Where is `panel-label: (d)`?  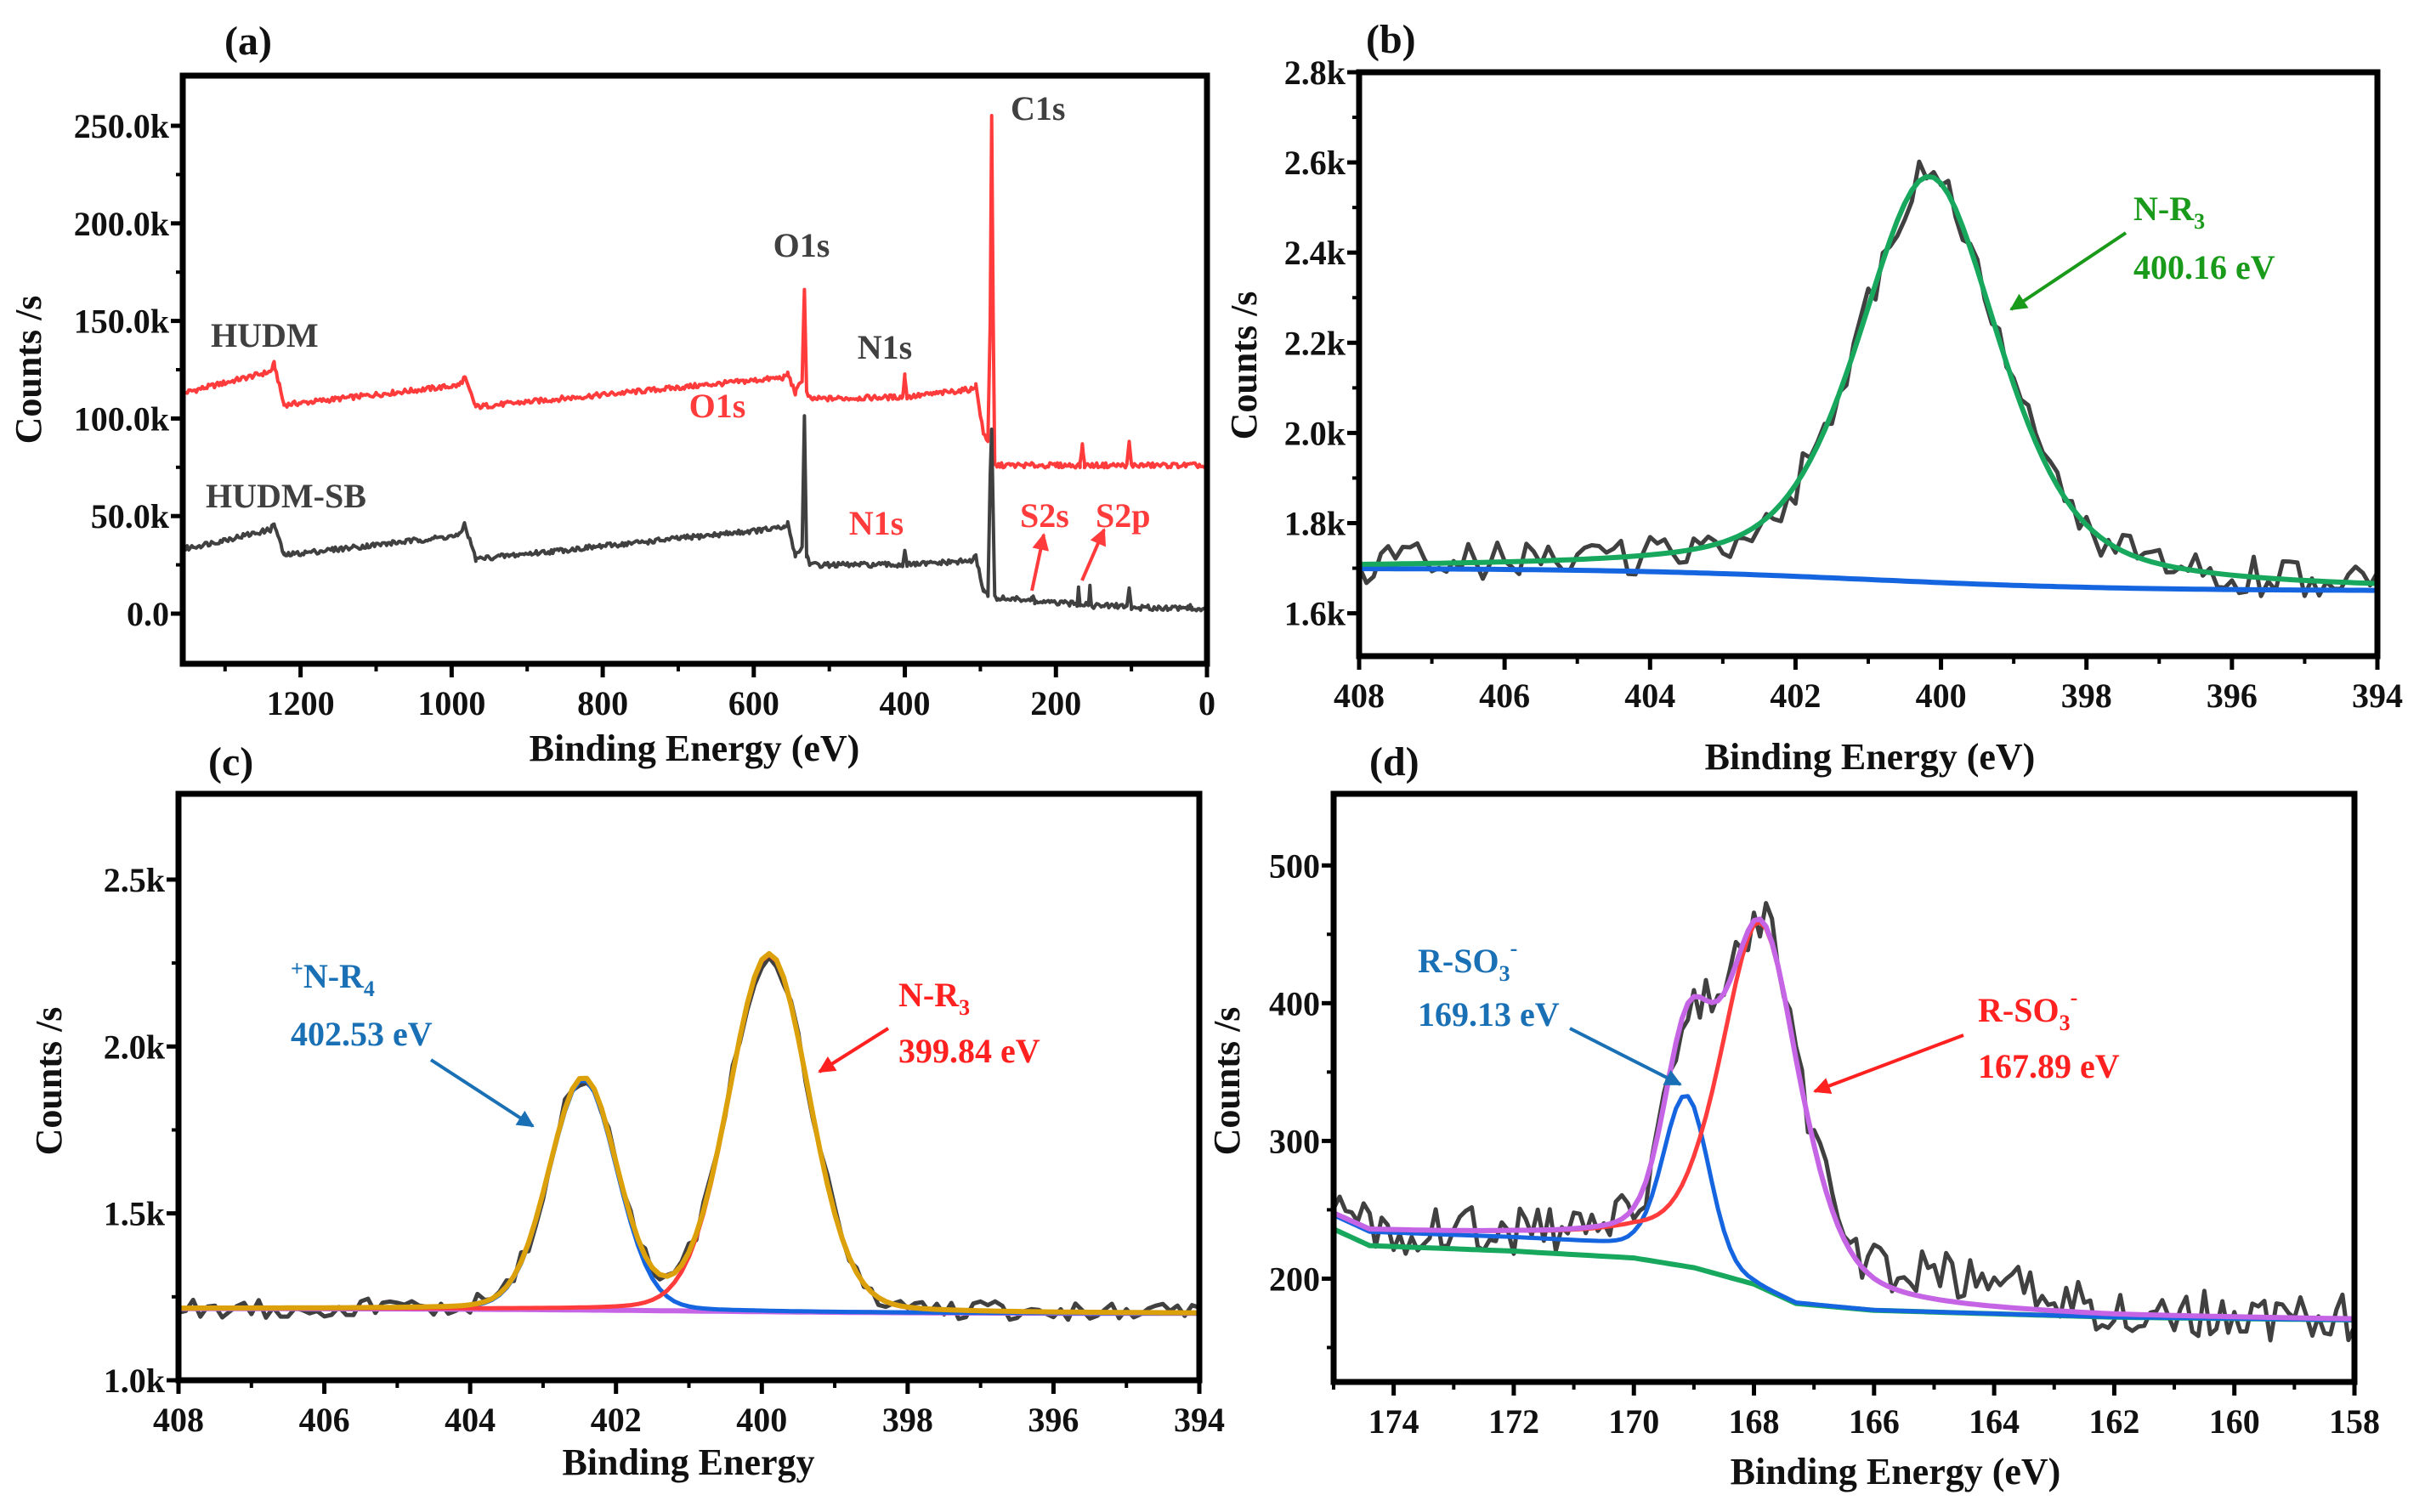 panel-label: (d) is located at coordinates (1394, 761).